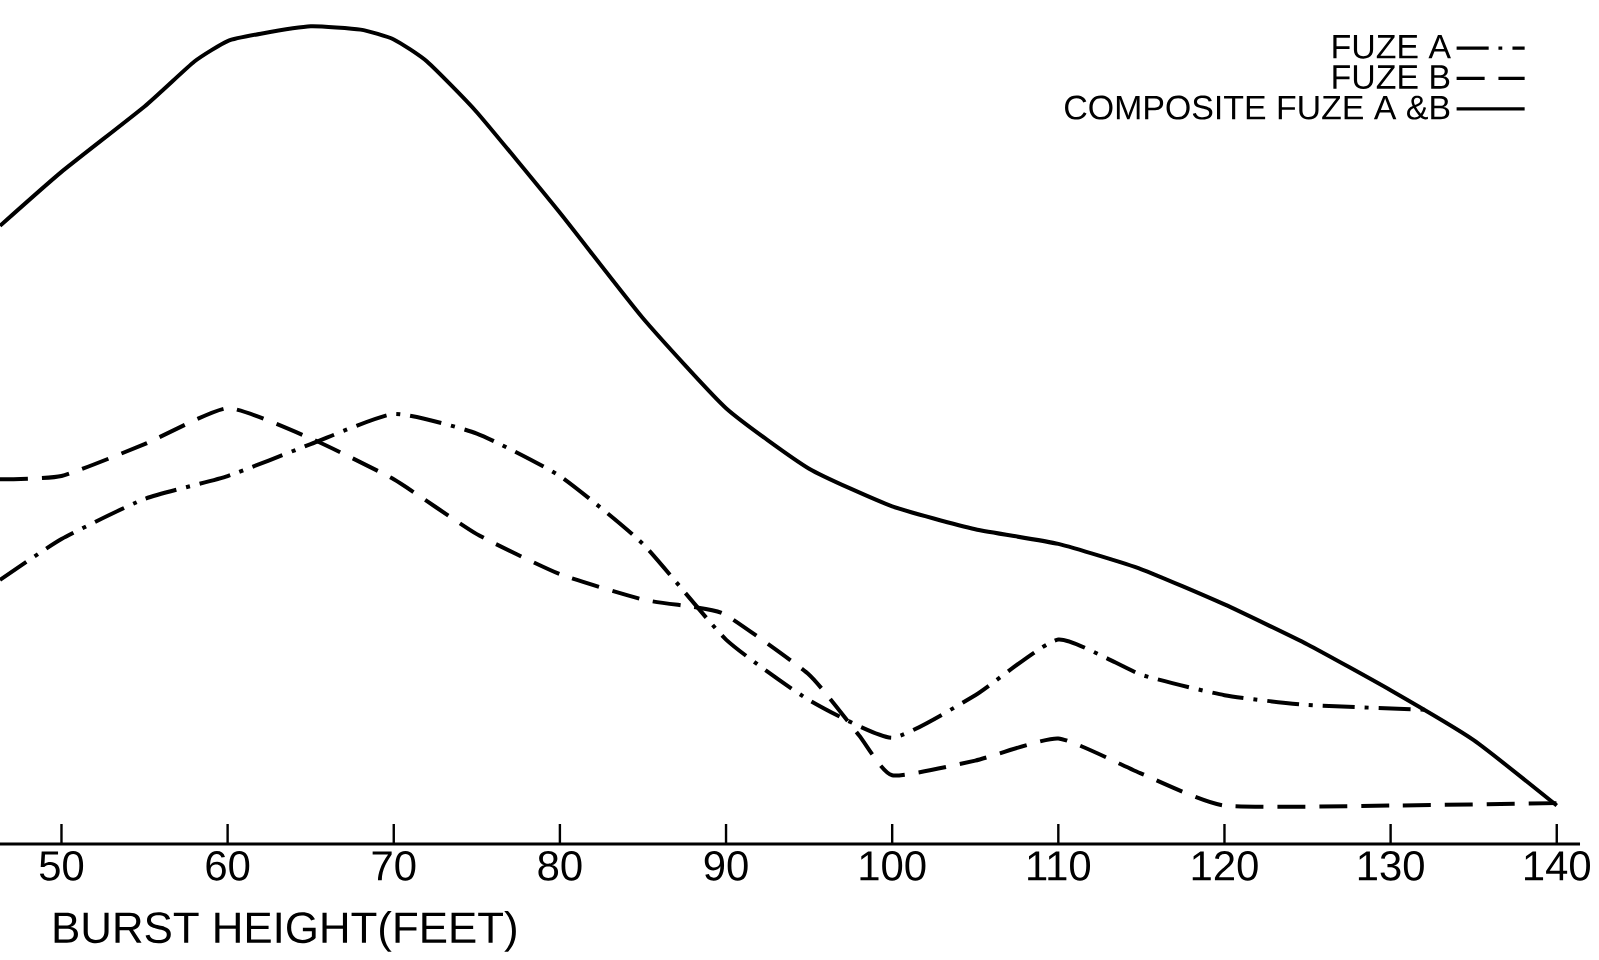 This screenshot has width=1599, height=960. I want to click on x-tick-label: 50, so click(61, 866).